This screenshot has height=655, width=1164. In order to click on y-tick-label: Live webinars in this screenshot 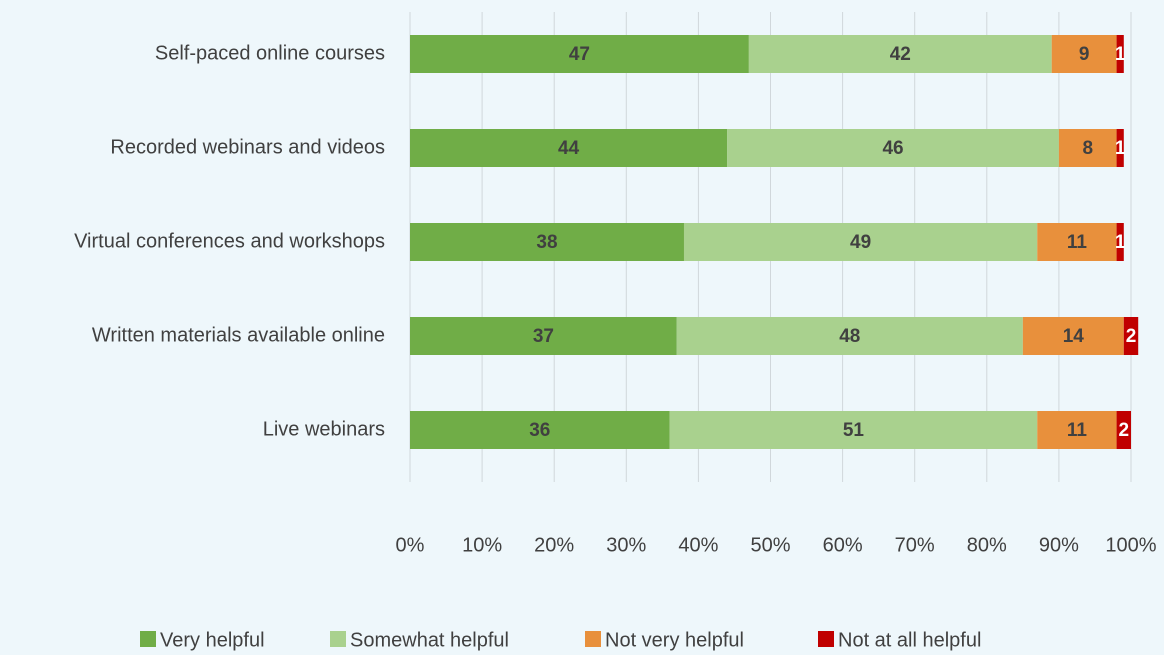, I will do `click(324, 429)`.